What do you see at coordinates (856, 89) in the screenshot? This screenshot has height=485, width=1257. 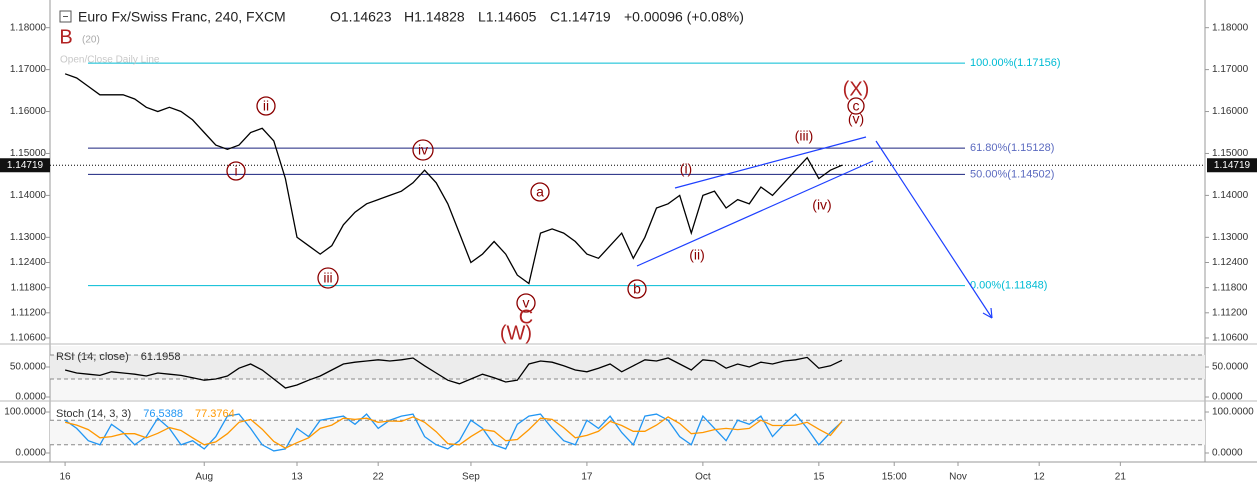 I see `wave-label: (X)` at bounding box center [856, 89].